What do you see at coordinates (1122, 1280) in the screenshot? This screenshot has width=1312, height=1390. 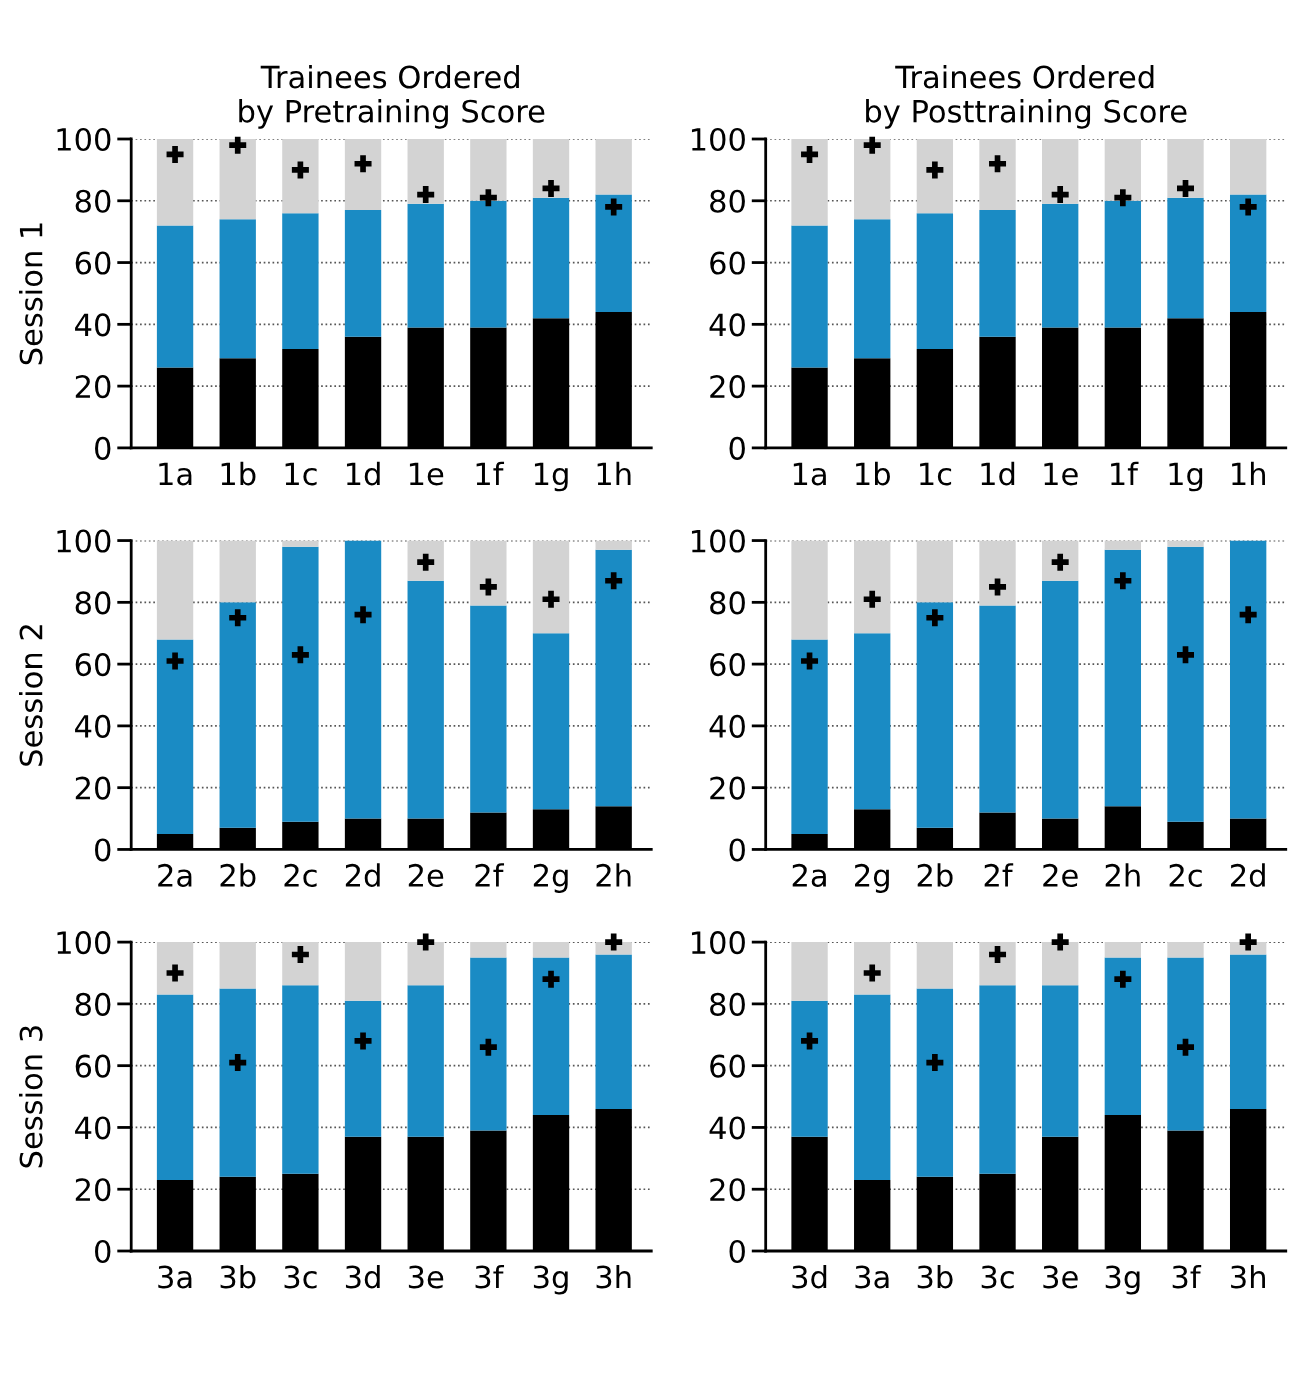 I see `x-tick-label: 3g` at bounding box center [1122, 1280].